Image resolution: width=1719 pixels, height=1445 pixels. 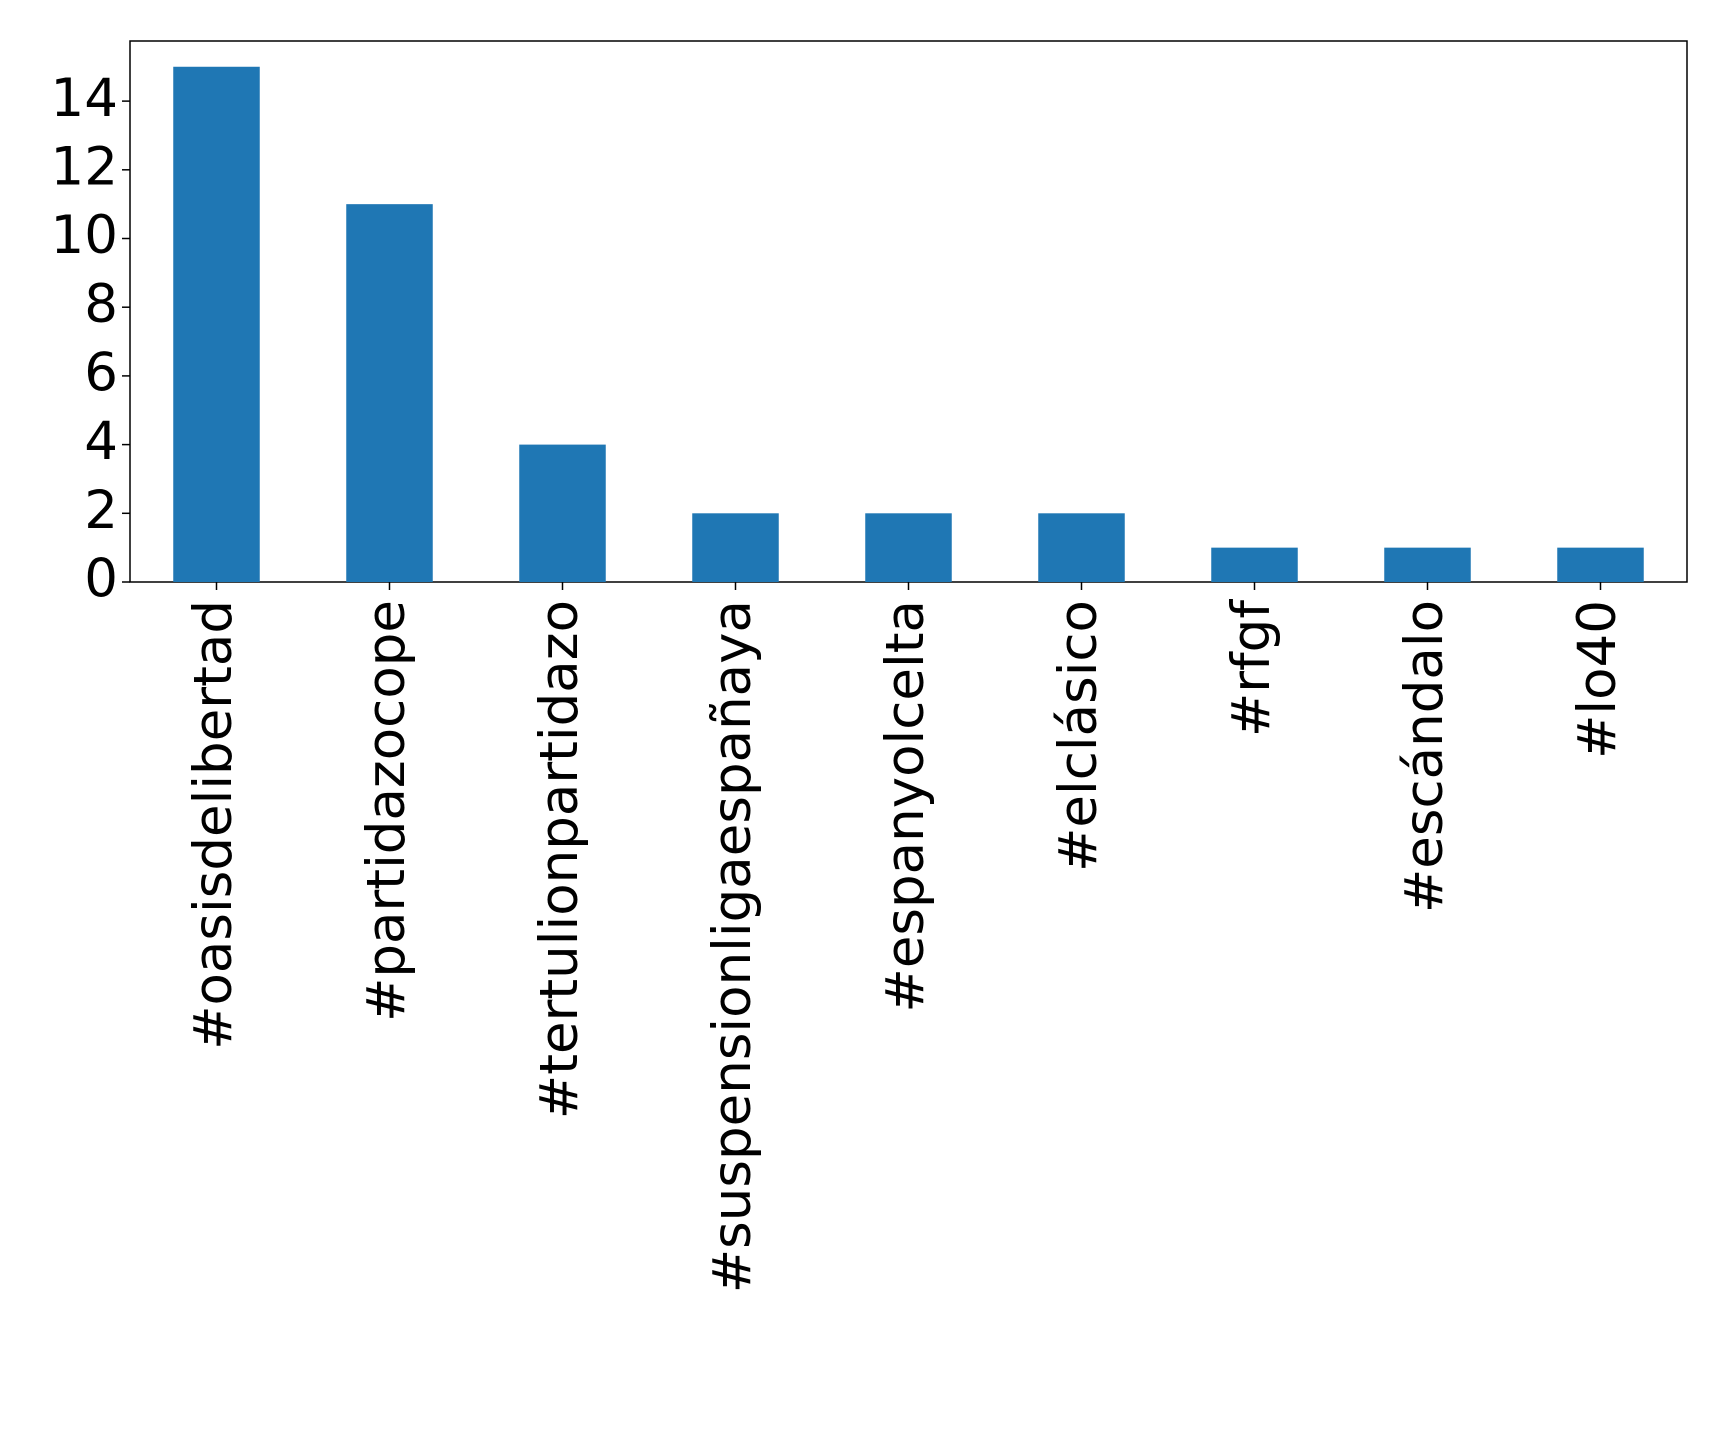 I want to click on x-tick-label: #lo40, so click(x=1597, y=679).